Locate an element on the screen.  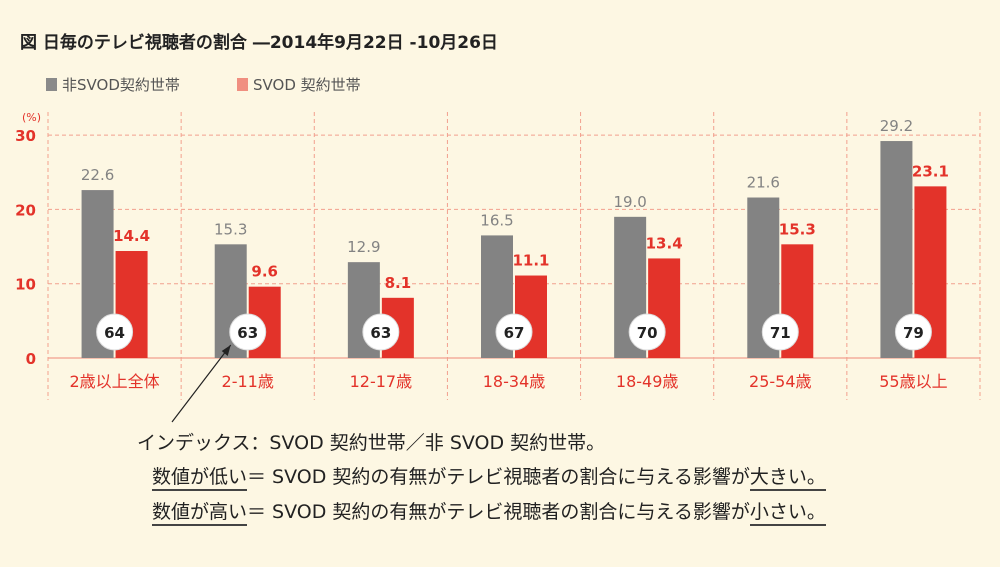
y-axis-unit: (%) is located at coordinates (31, 117).